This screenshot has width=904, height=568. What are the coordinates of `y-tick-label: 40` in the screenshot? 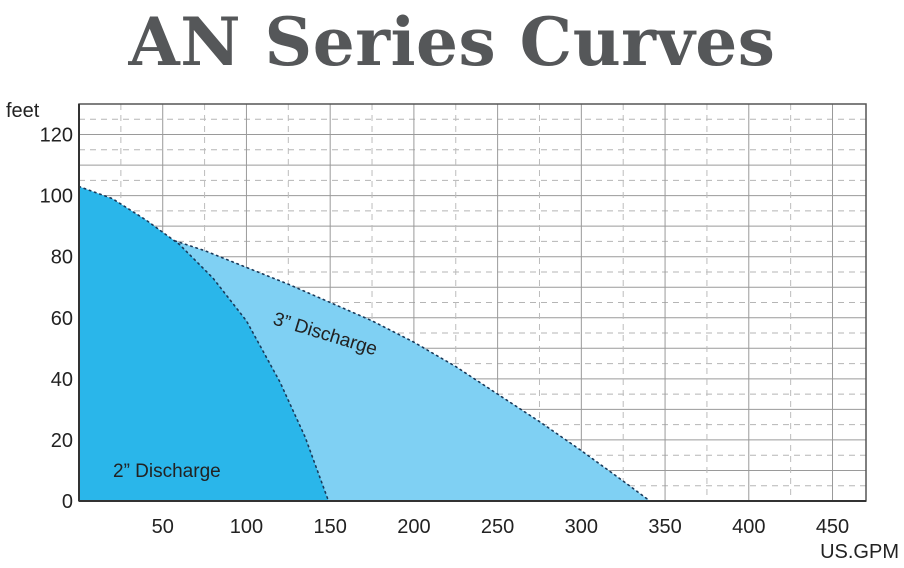 It's located at (62, 380).